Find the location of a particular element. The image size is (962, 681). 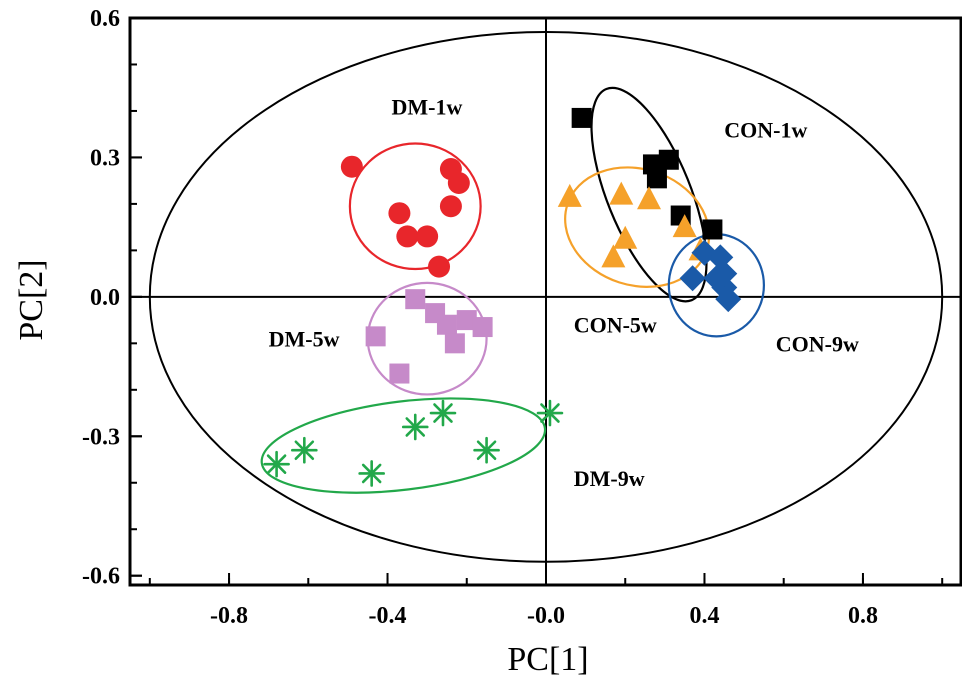

group-label-dm-9w: DM-9w is located at coordinates (609, 478).